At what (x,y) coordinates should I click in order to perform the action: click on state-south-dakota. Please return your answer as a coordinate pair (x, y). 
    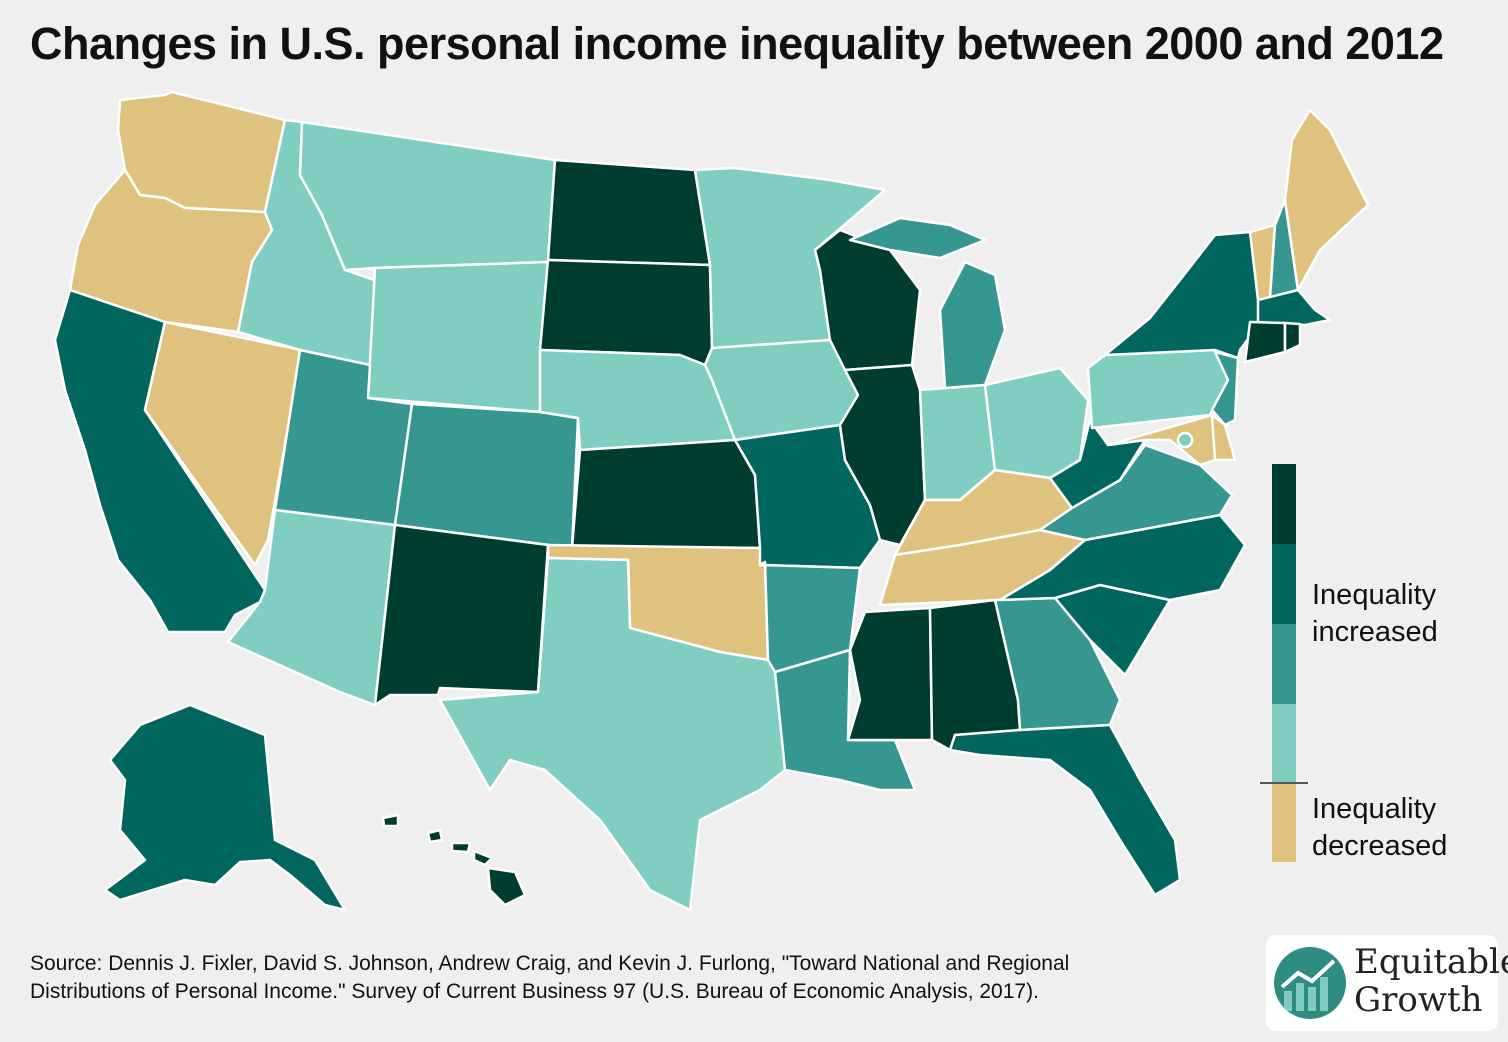
    Looking at the image, I should click on (626, 312).